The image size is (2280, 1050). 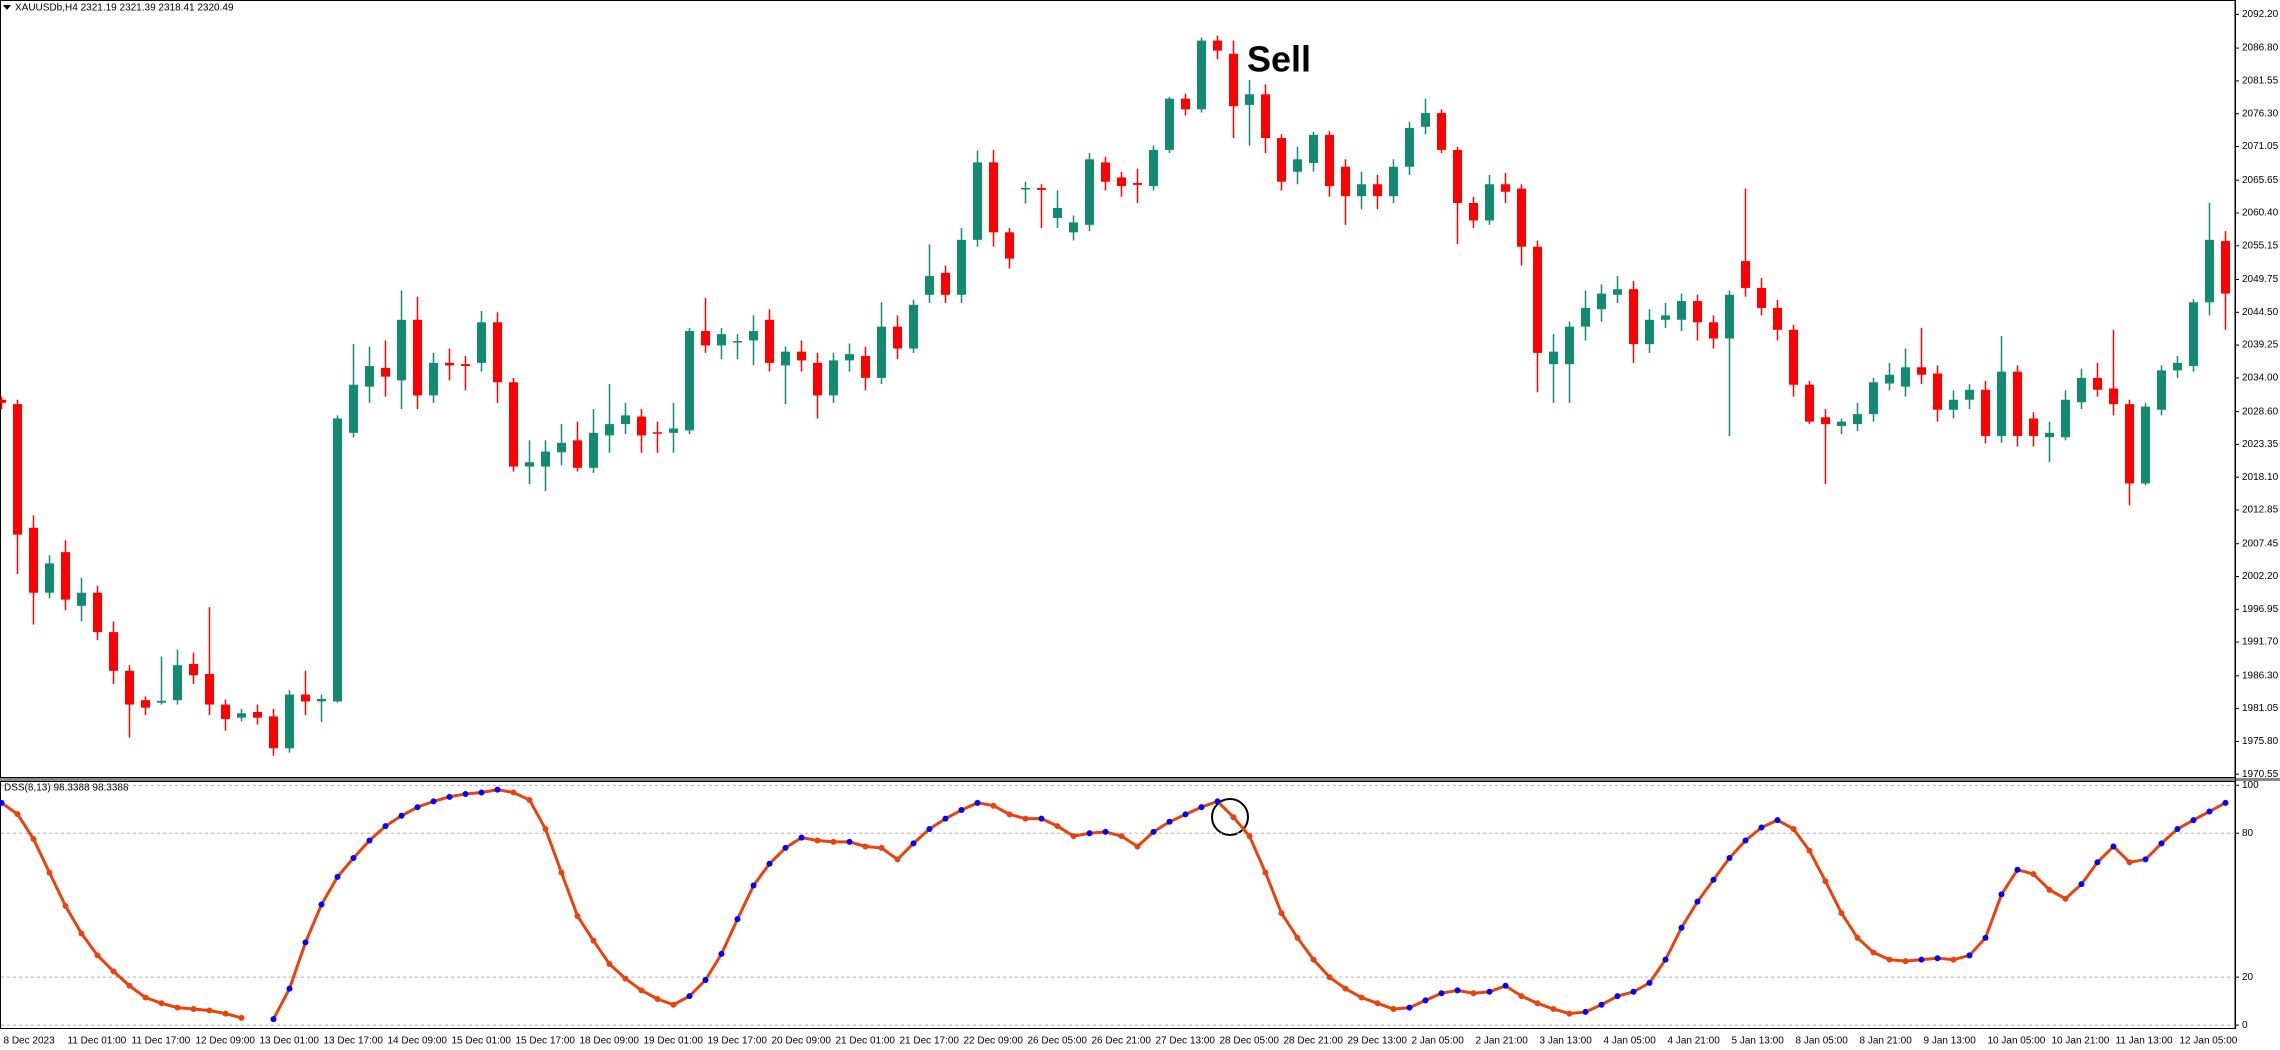 What do you see at coordinates (97, 1041) in the screenshot?
I see `x-tick-label: 11 Dec 01:00` at bounding box center [97, 1041].